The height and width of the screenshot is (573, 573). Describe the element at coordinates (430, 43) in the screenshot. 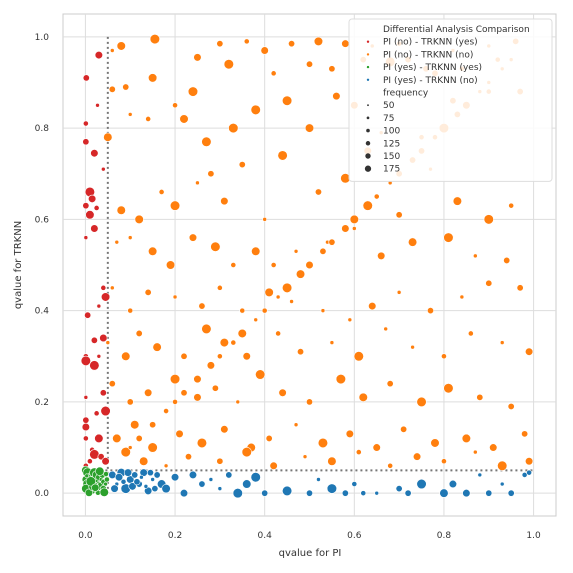

I see `legend-label: PI (no) - TRKNN (yes)` at that location.